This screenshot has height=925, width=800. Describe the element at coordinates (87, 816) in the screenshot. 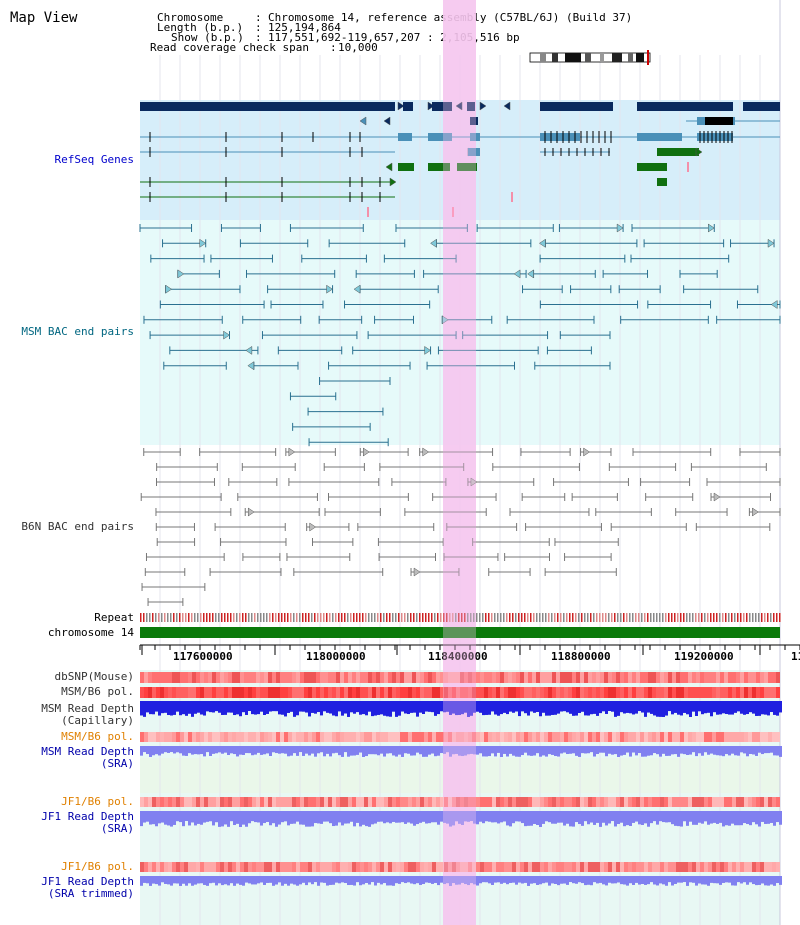

I see `track-label-jf1-depth: JF1 Read Depth` at that location.